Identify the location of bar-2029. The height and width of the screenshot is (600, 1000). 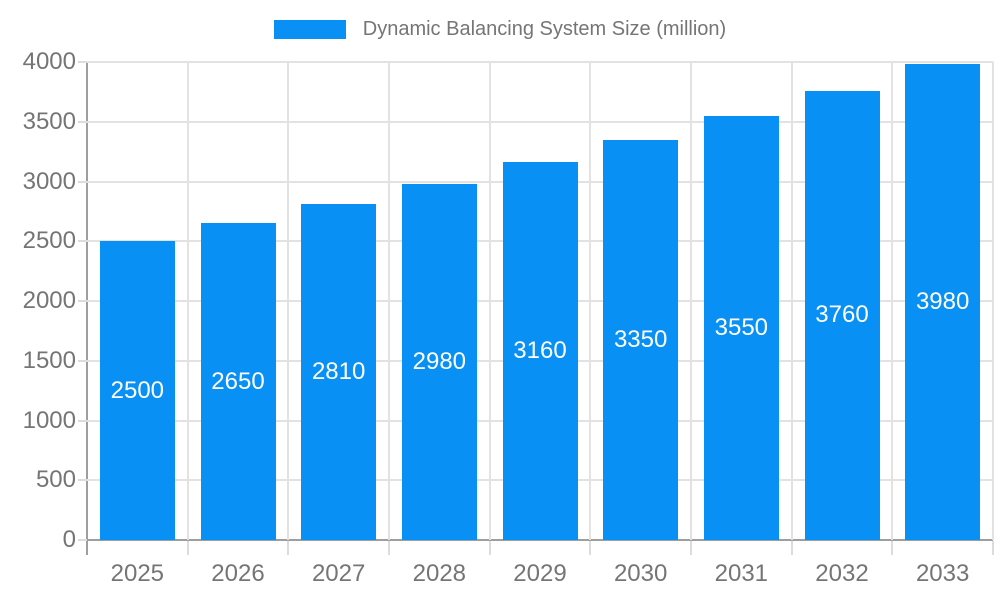
(540, 351).